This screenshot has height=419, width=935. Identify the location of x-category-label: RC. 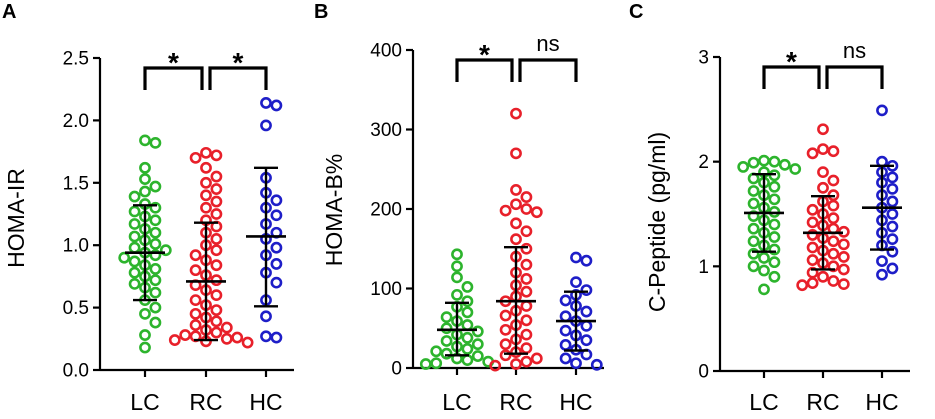
(515, 402).